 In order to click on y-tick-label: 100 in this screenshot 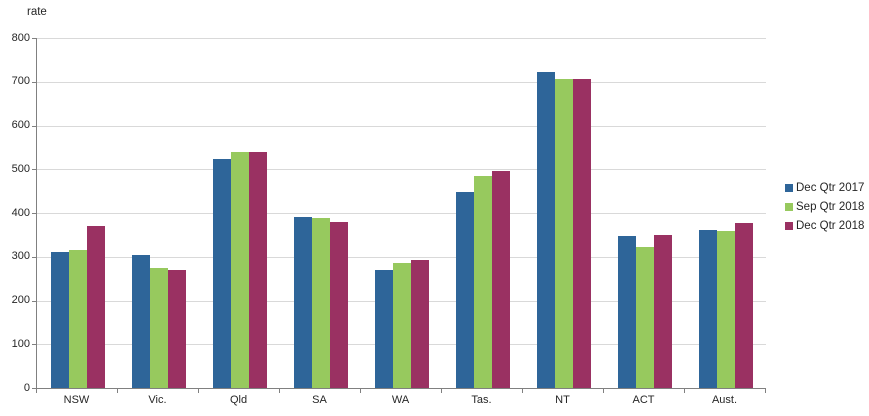, I will do `click(20, 343)`.